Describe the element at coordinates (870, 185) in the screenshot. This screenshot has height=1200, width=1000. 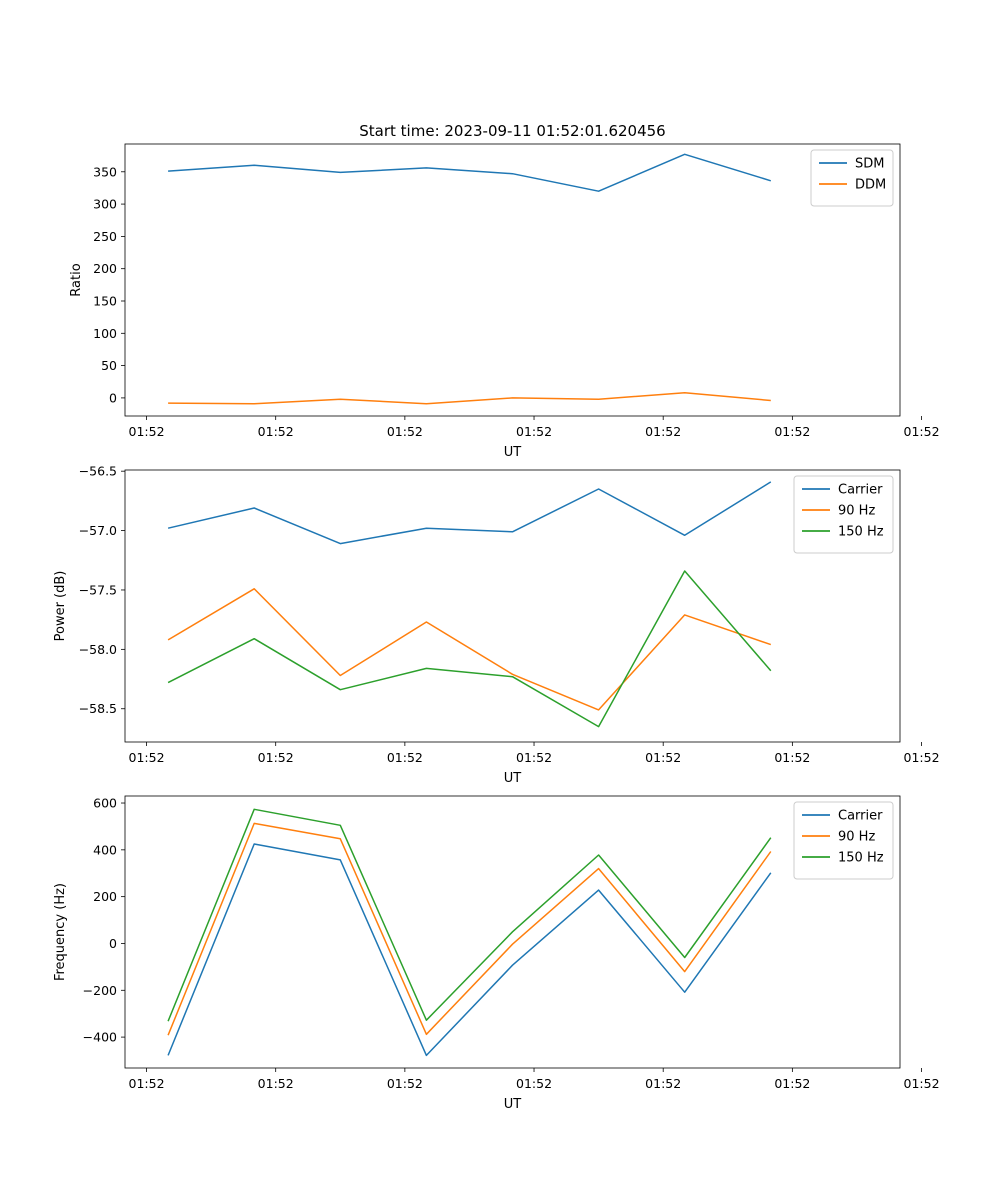
I see `legend-label-ddm: DDM` at that location.